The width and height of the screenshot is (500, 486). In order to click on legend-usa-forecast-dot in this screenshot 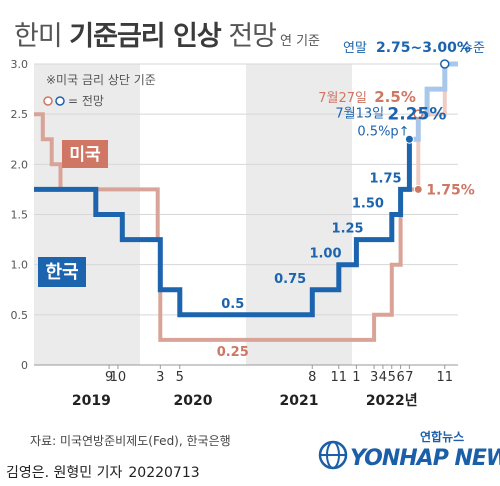, I will do `click(48, 101)`.